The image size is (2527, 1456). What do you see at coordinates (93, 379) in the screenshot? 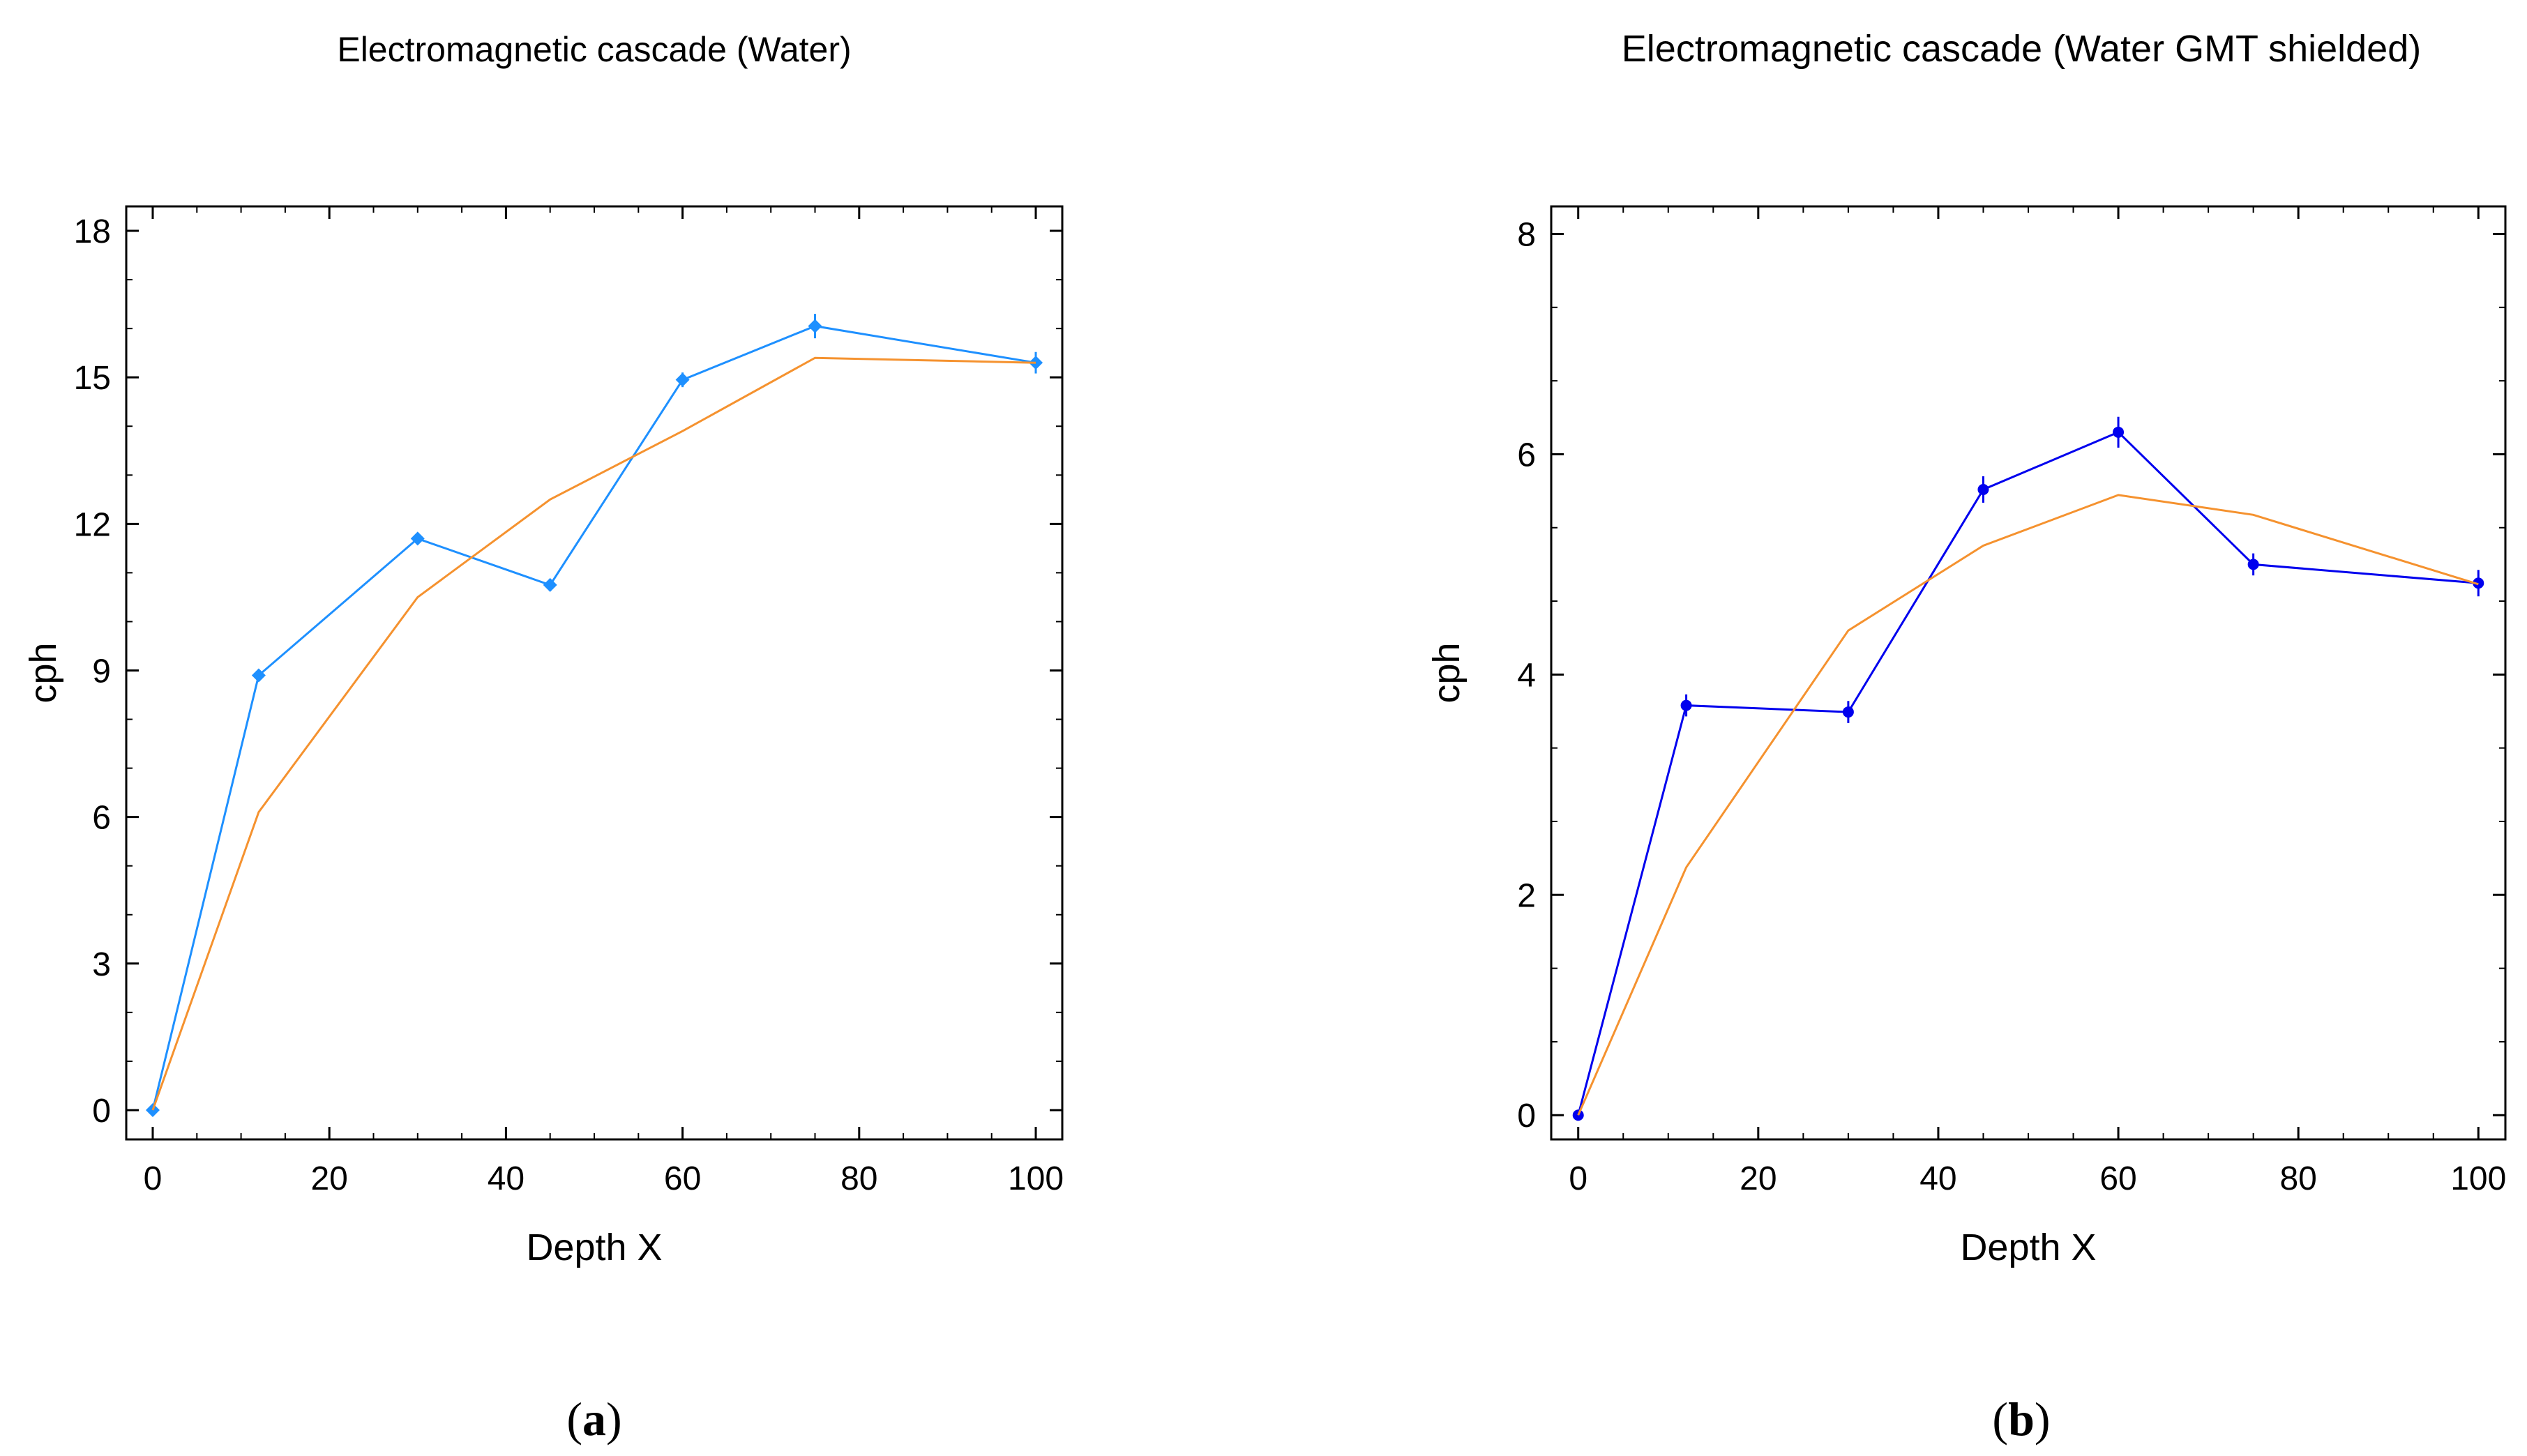
I see `y-tick-label: 15` at bounding box center [93, 379].